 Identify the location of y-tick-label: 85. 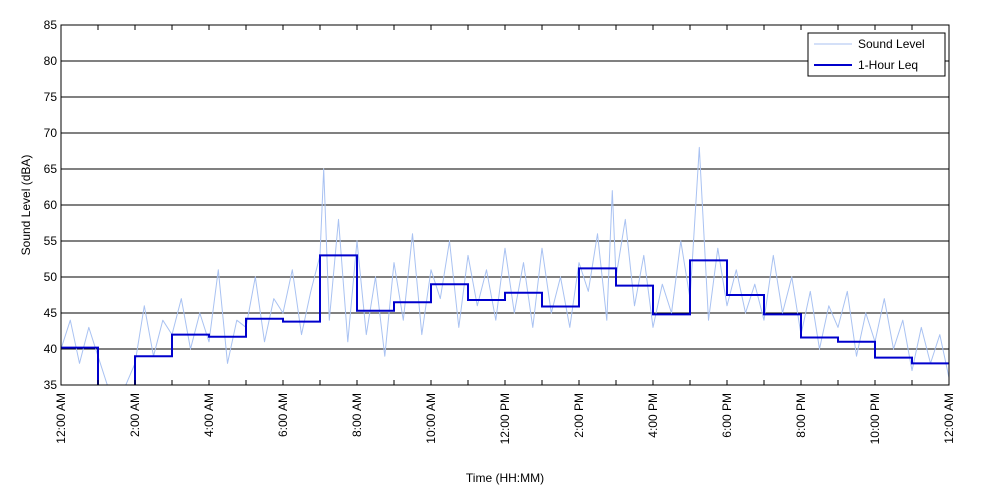
(51, 25).